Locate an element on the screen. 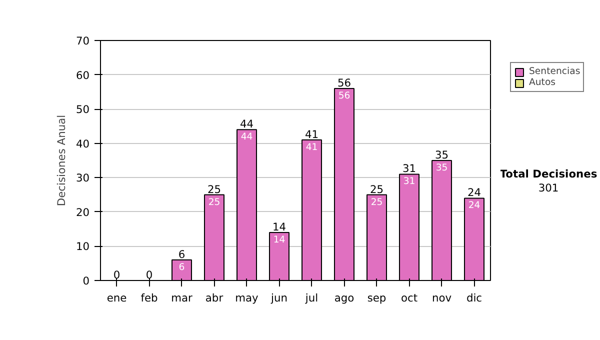 The width and height of the screenshot is (600, 340). x-tick-label: ene is located at coordinates (116, 298).